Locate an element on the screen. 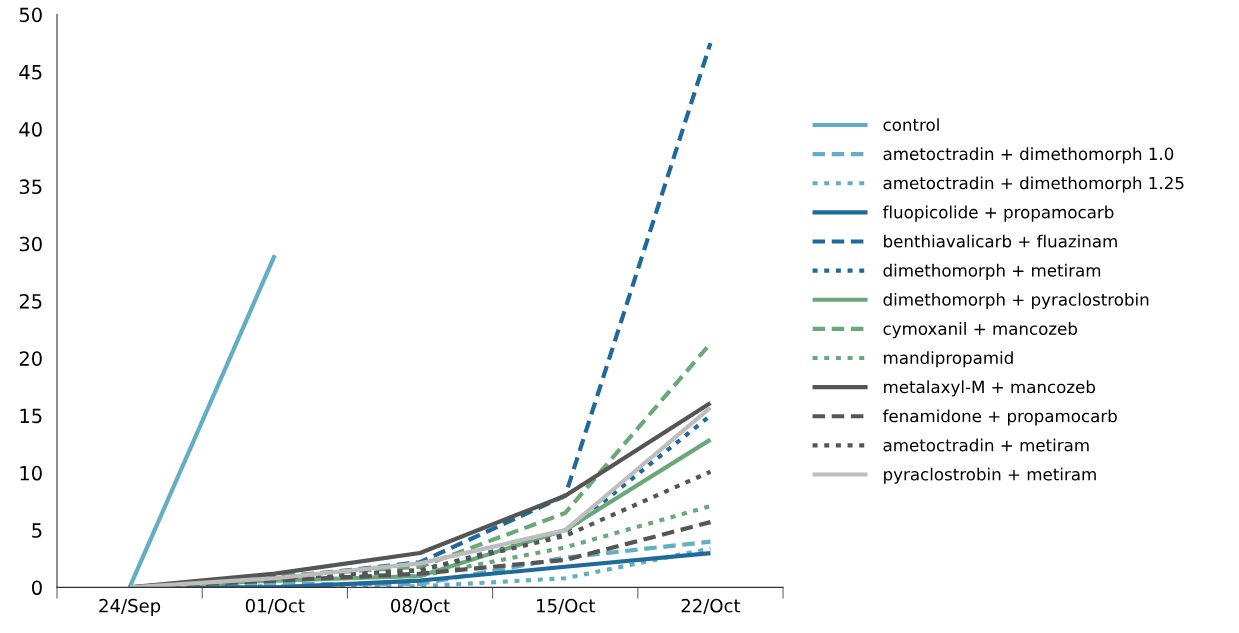 This screenshot has width=1239, height=633. legend-label: pyraclostrobin + metiram is located at coordinates (990, 475).